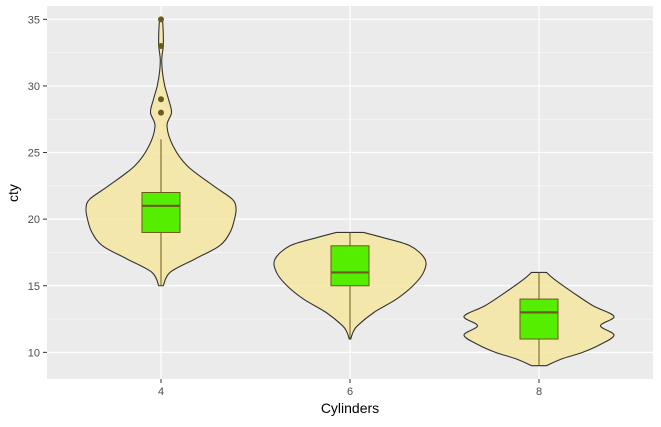 Image resolution: width=661 pixels, height=427 pixels. Describe the element at coordinates (13, 193) in the screenshot. I see `y-axis-title: cty` at that location.